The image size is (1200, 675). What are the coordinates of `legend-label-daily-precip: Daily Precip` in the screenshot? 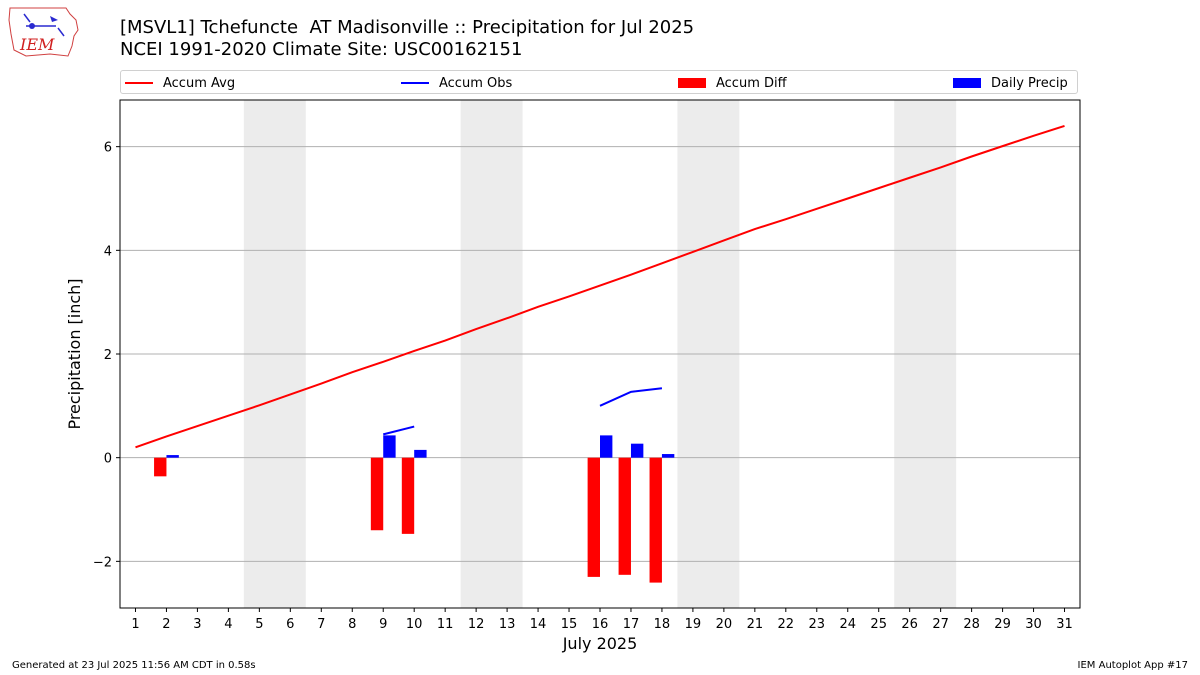 It's located at (1029, 83).